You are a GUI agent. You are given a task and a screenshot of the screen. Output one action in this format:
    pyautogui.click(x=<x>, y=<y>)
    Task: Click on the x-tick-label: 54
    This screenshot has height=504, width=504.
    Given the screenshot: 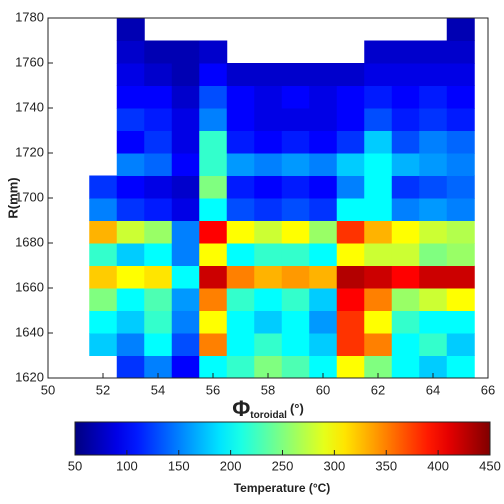 What is the action you would take?
    pyautogui.click(x=158, y=389)
    